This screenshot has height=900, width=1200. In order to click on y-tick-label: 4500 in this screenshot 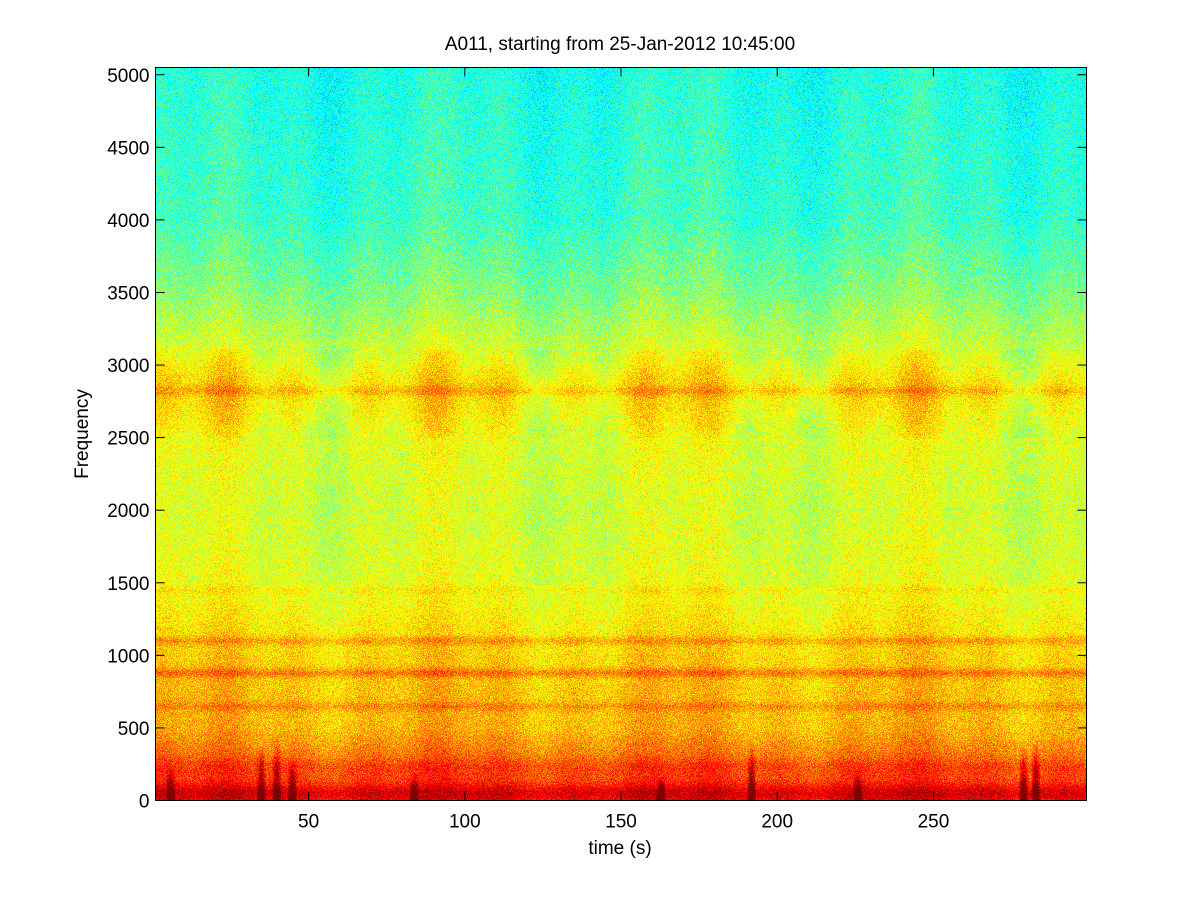, I will do `click(128, 148)`.